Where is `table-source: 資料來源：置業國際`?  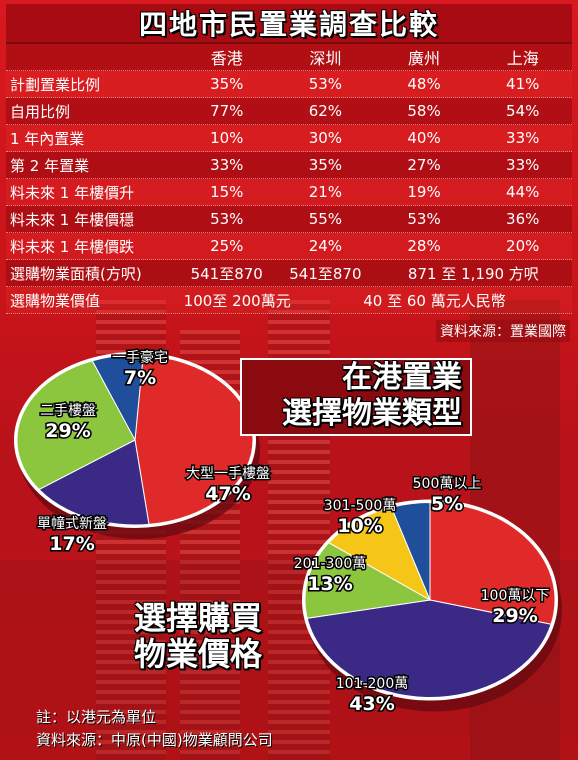 table-source: 資料來源：置業國際 is located at coordinates (503, 331).